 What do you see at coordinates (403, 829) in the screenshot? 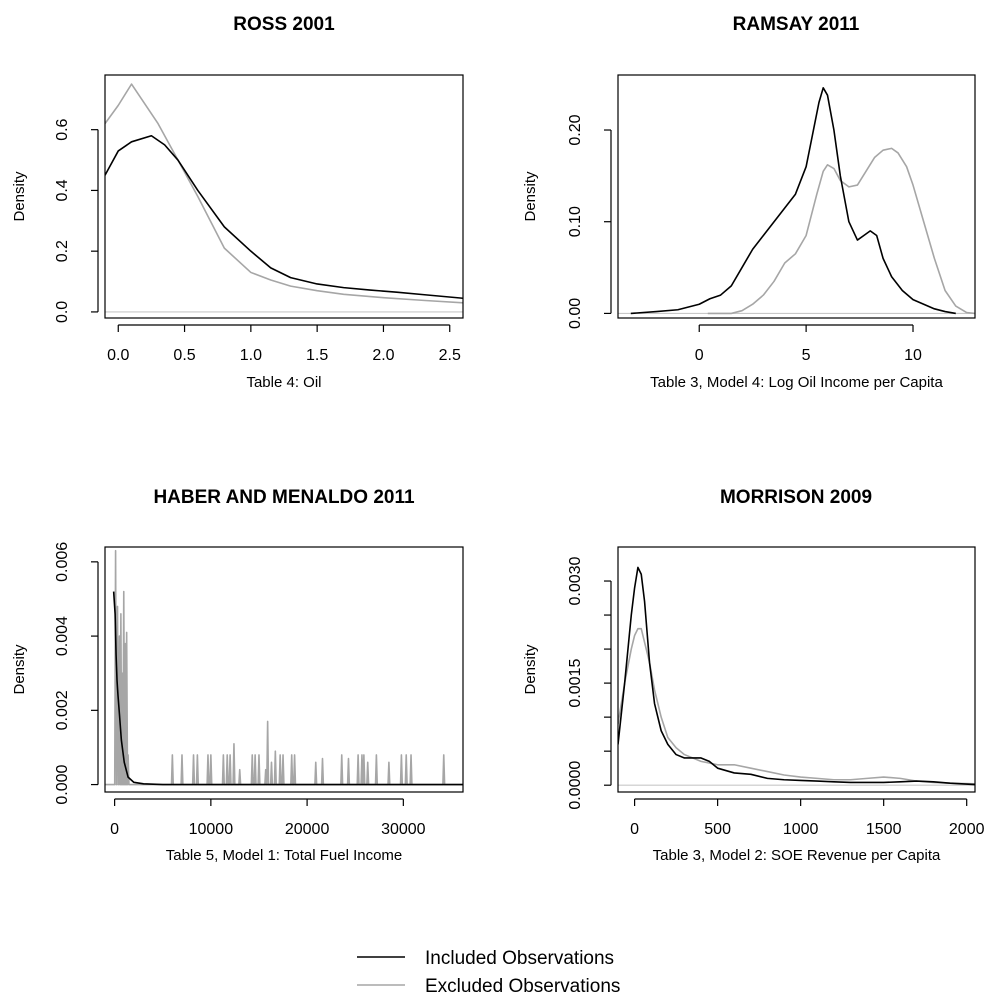
I see `x-tick-label: 30000` at bounding box center [403, 829].